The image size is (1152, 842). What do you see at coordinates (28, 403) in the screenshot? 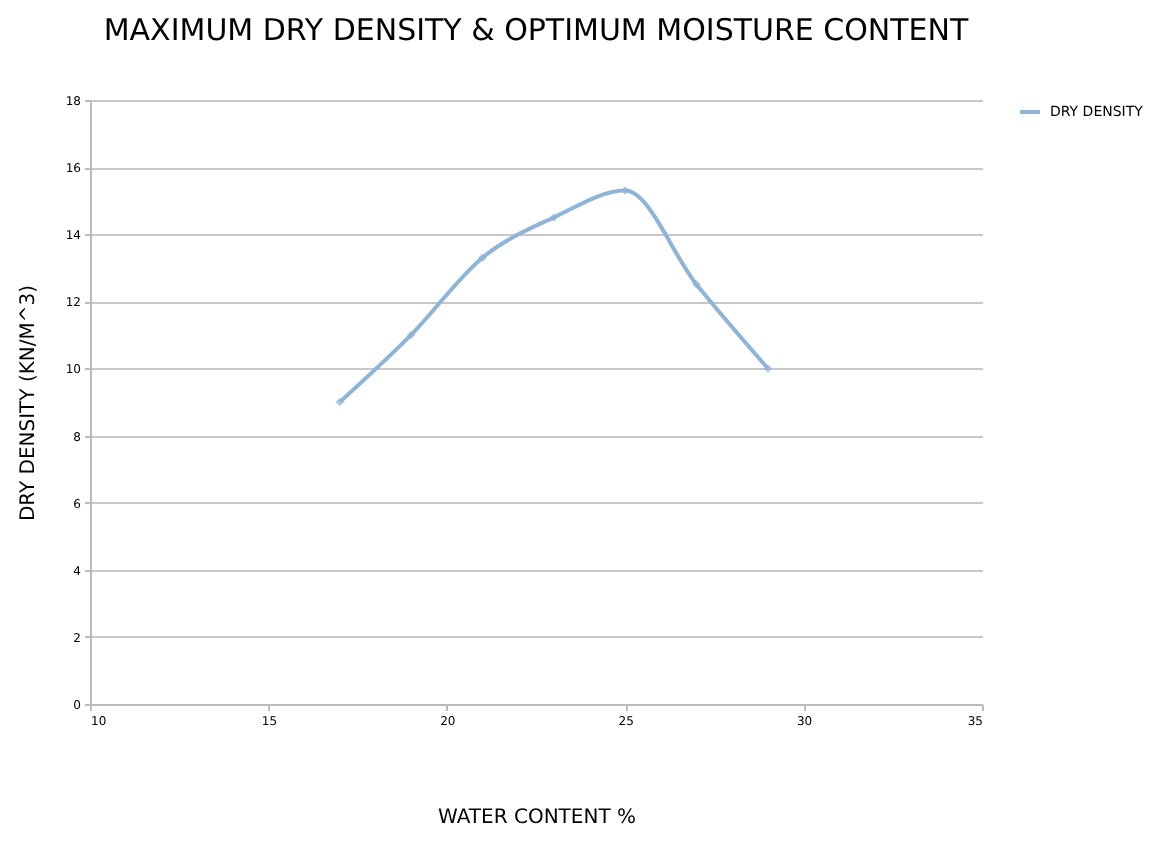
I see `y-axis-title: DRY DENSITY (KN/M^3)` at bounding box center [28, 403].